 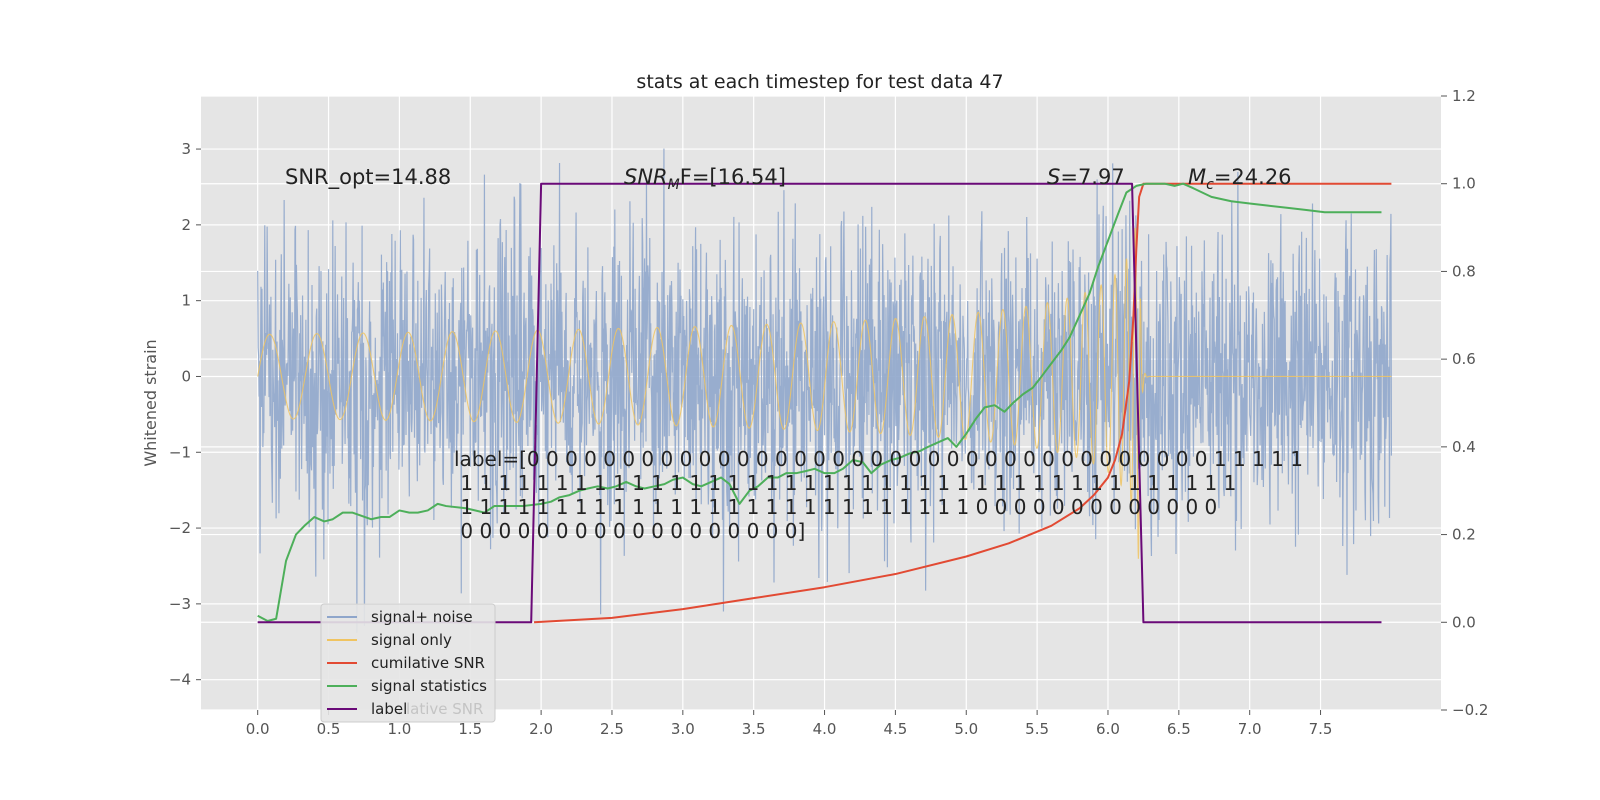 What do you see at coordinates (1037, 729) in the screenshot?
I see `x-tick-label-11: 5.5` at bounding box center [1037, 729].